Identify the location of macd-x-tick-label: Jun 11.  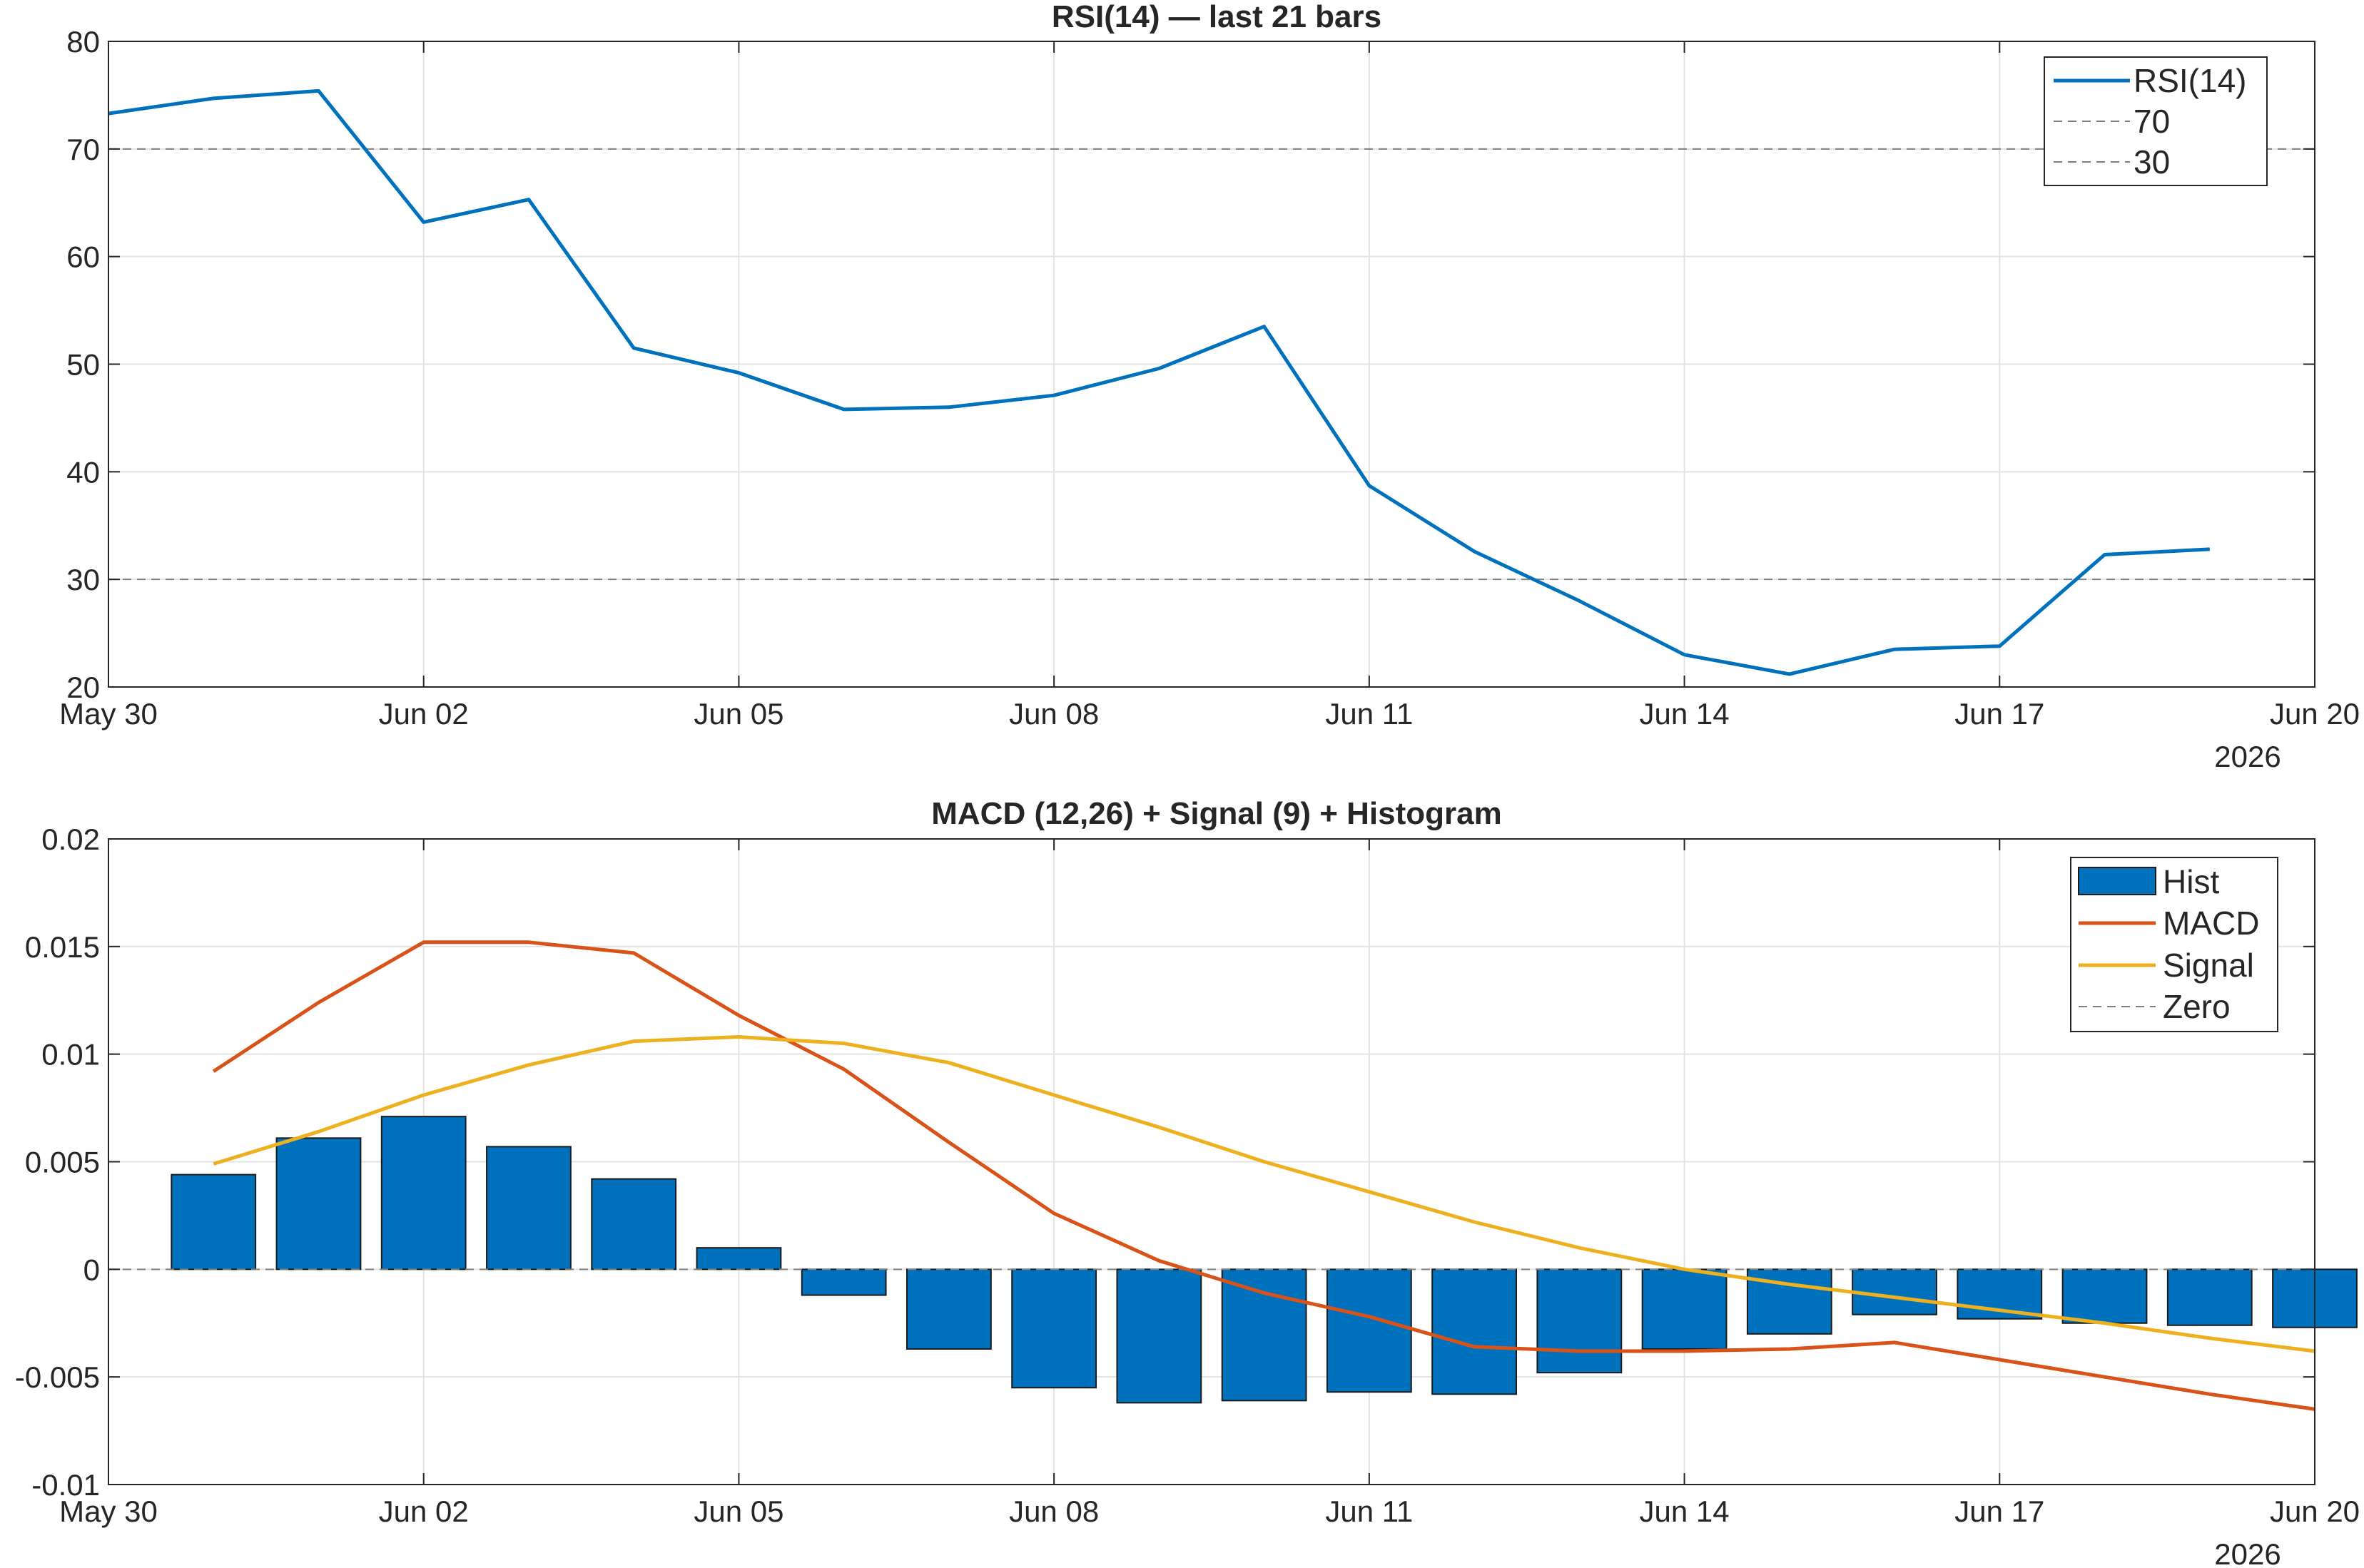
(1369, 1511).